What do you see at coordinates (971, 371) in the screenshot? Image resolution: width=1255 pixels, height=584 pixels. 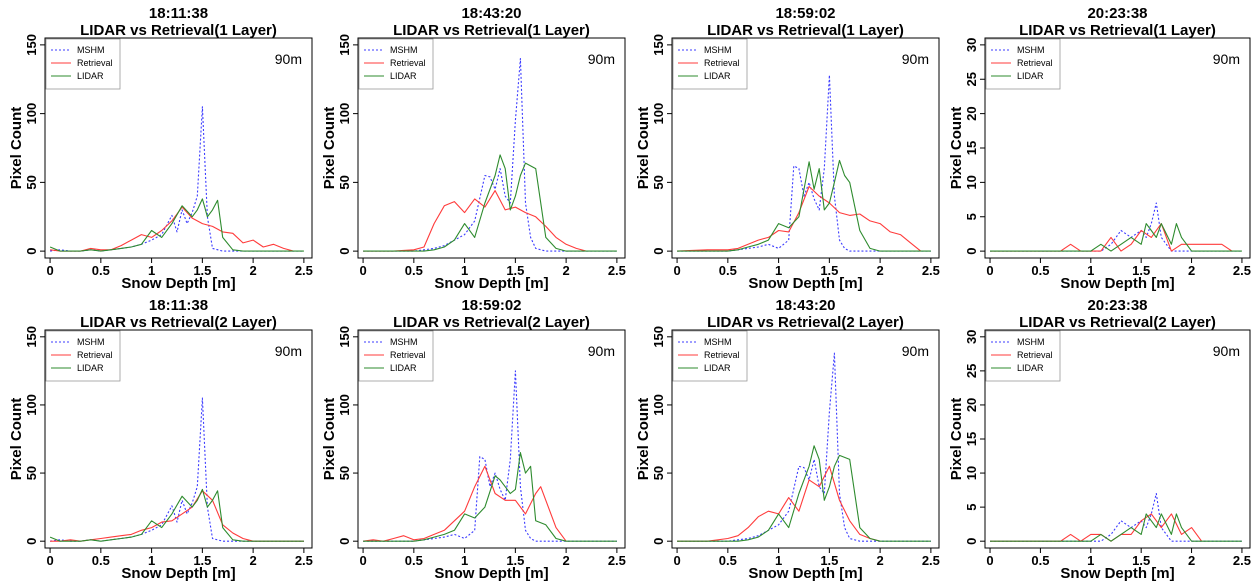 I see `y-tick-label: 25` at bounding box center [971, 371].